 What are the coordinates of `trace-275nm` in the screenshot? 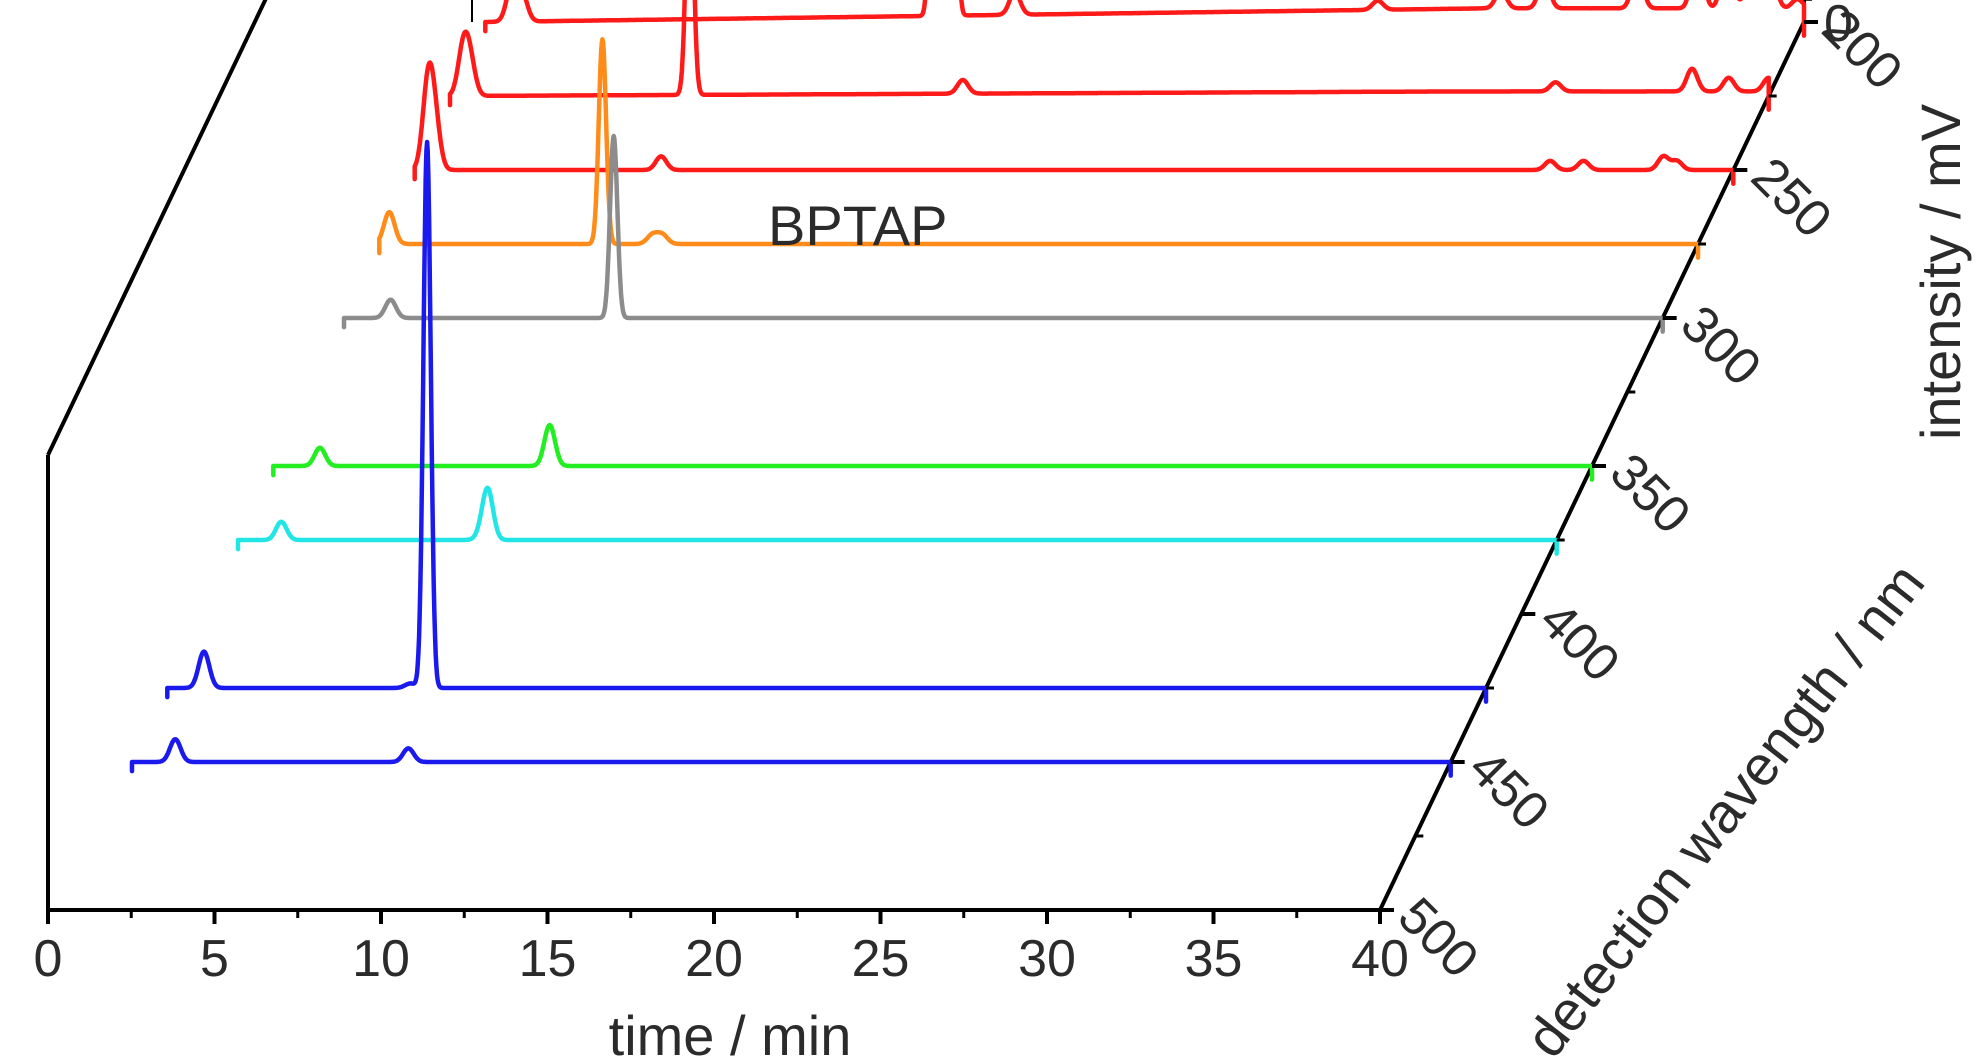 It's located at (1039, 148).